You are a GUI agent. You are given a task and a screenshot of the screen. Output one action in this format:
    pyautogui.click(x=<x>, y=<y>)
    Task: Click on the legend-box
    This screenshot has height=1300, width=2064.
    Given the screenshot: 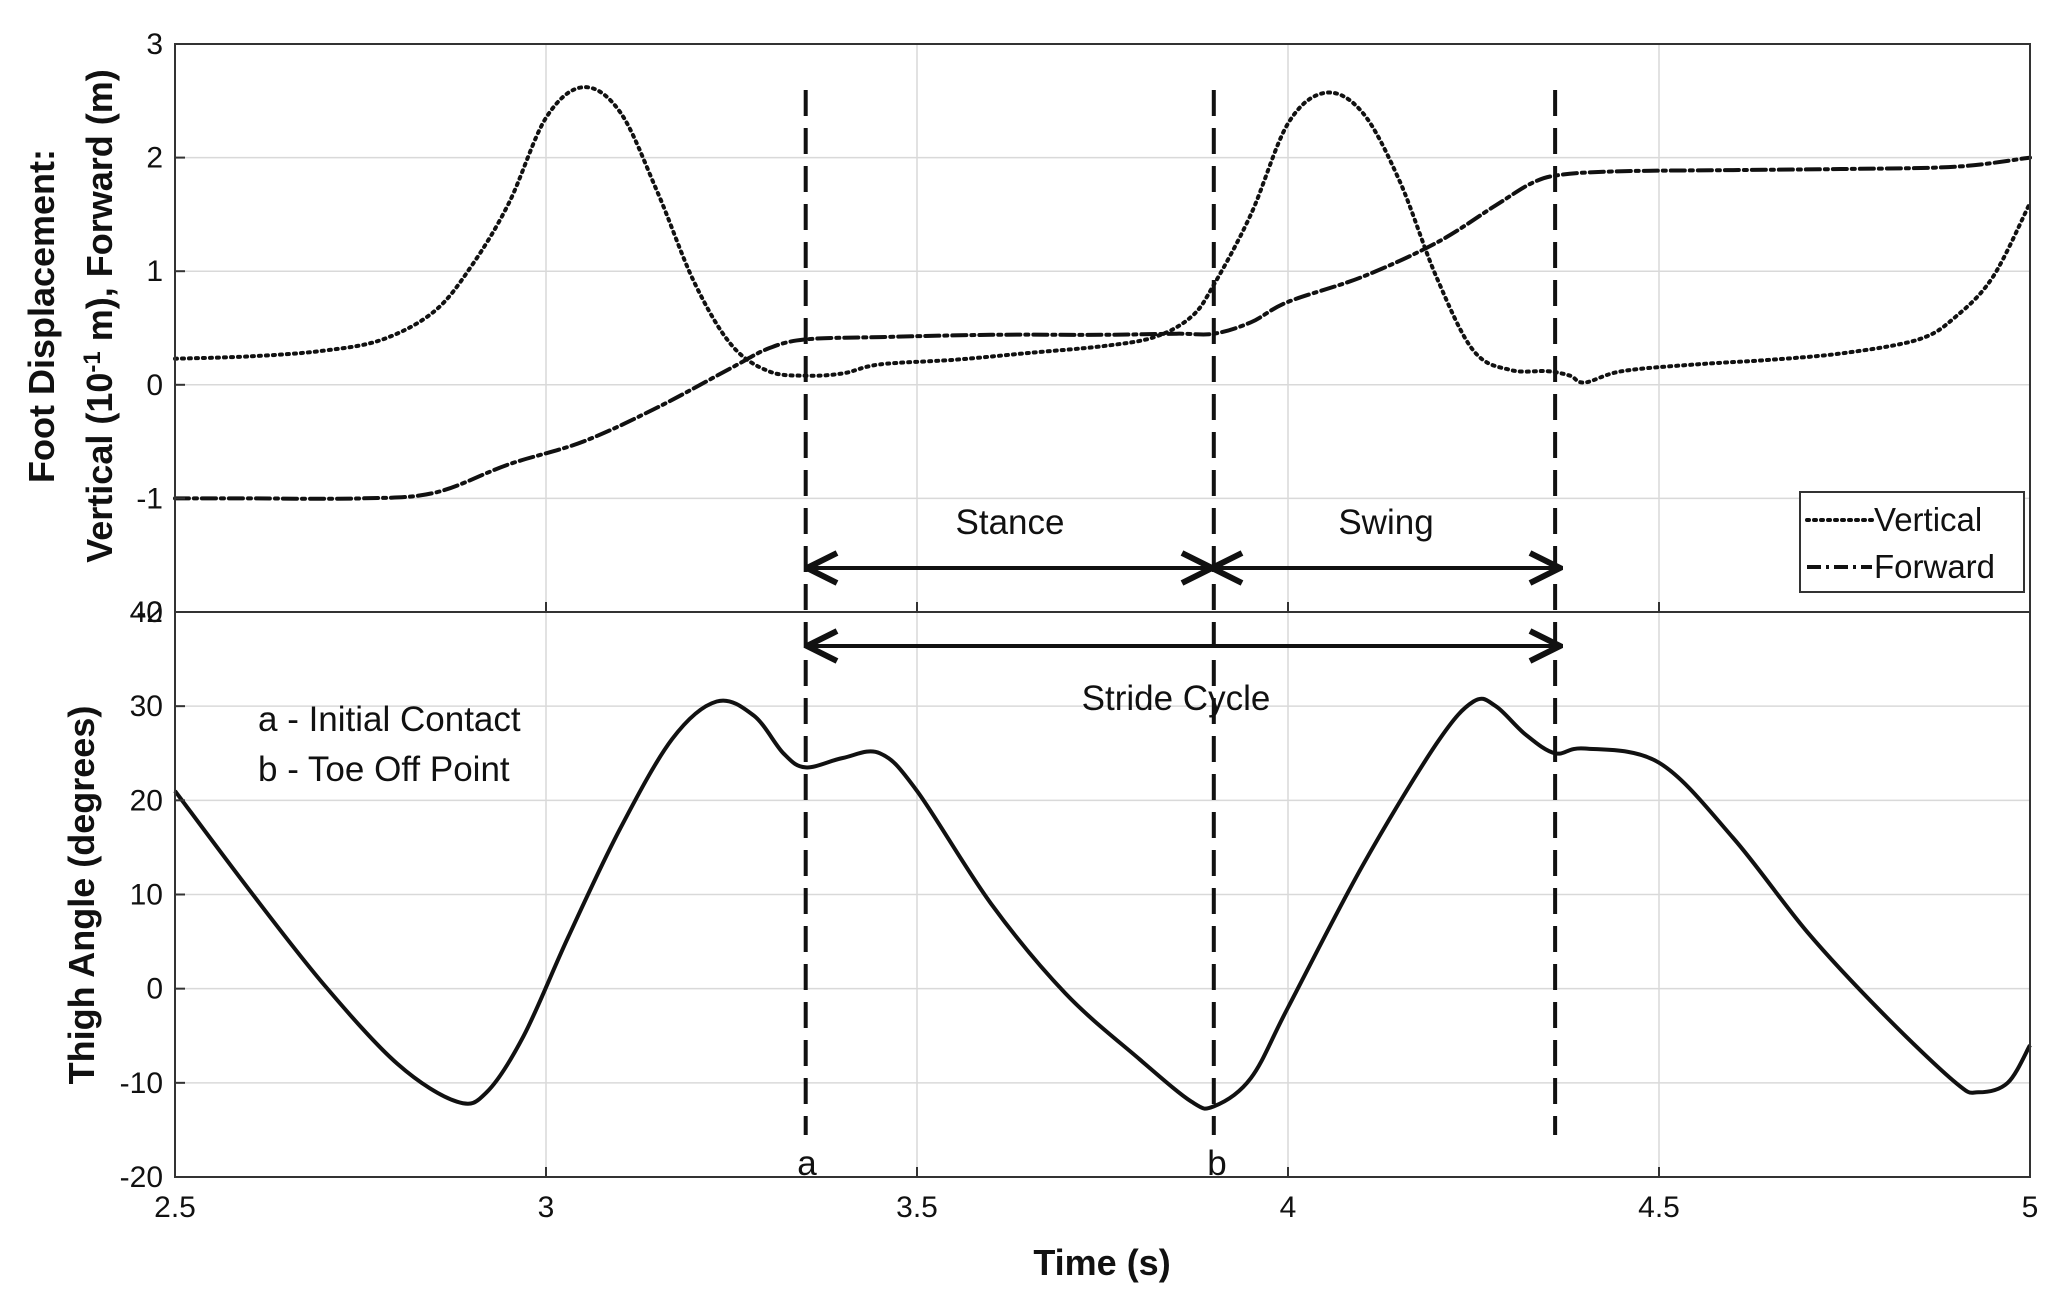 What is the action you would take?
    pyautogui.click(x=1912, y=542)
    